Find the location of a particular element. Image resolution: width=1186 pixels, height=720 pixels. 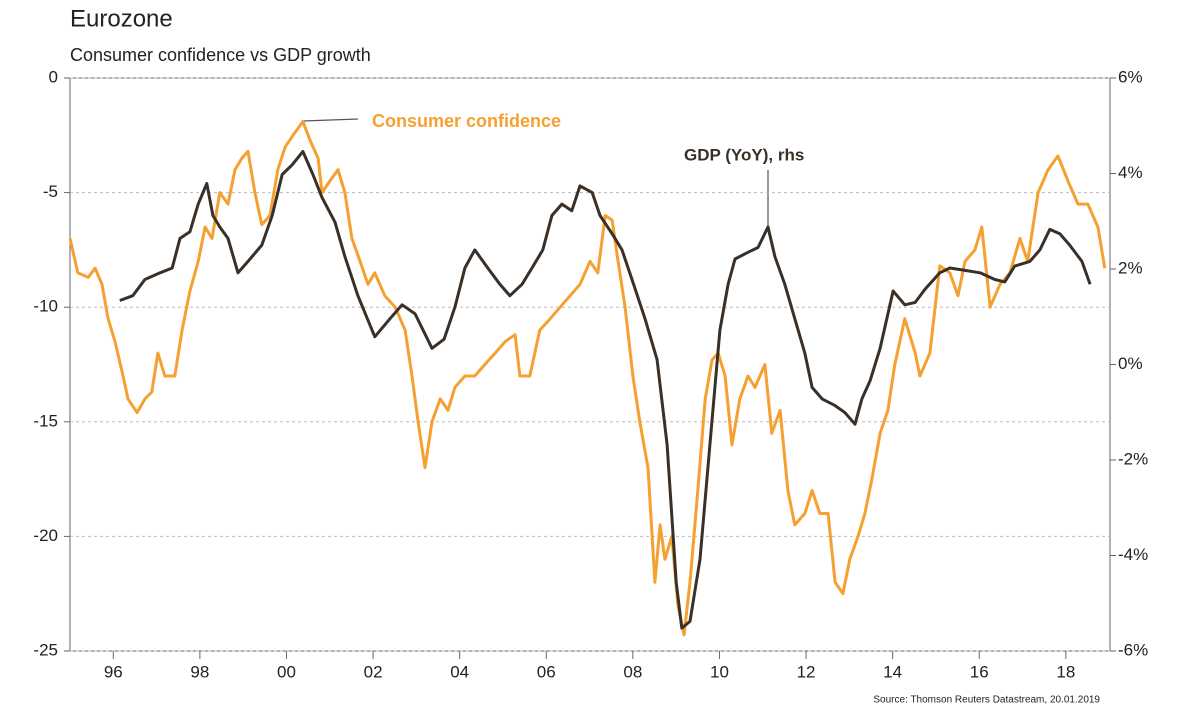

x-tick-label: 02 is located at coordinates (373, 671).